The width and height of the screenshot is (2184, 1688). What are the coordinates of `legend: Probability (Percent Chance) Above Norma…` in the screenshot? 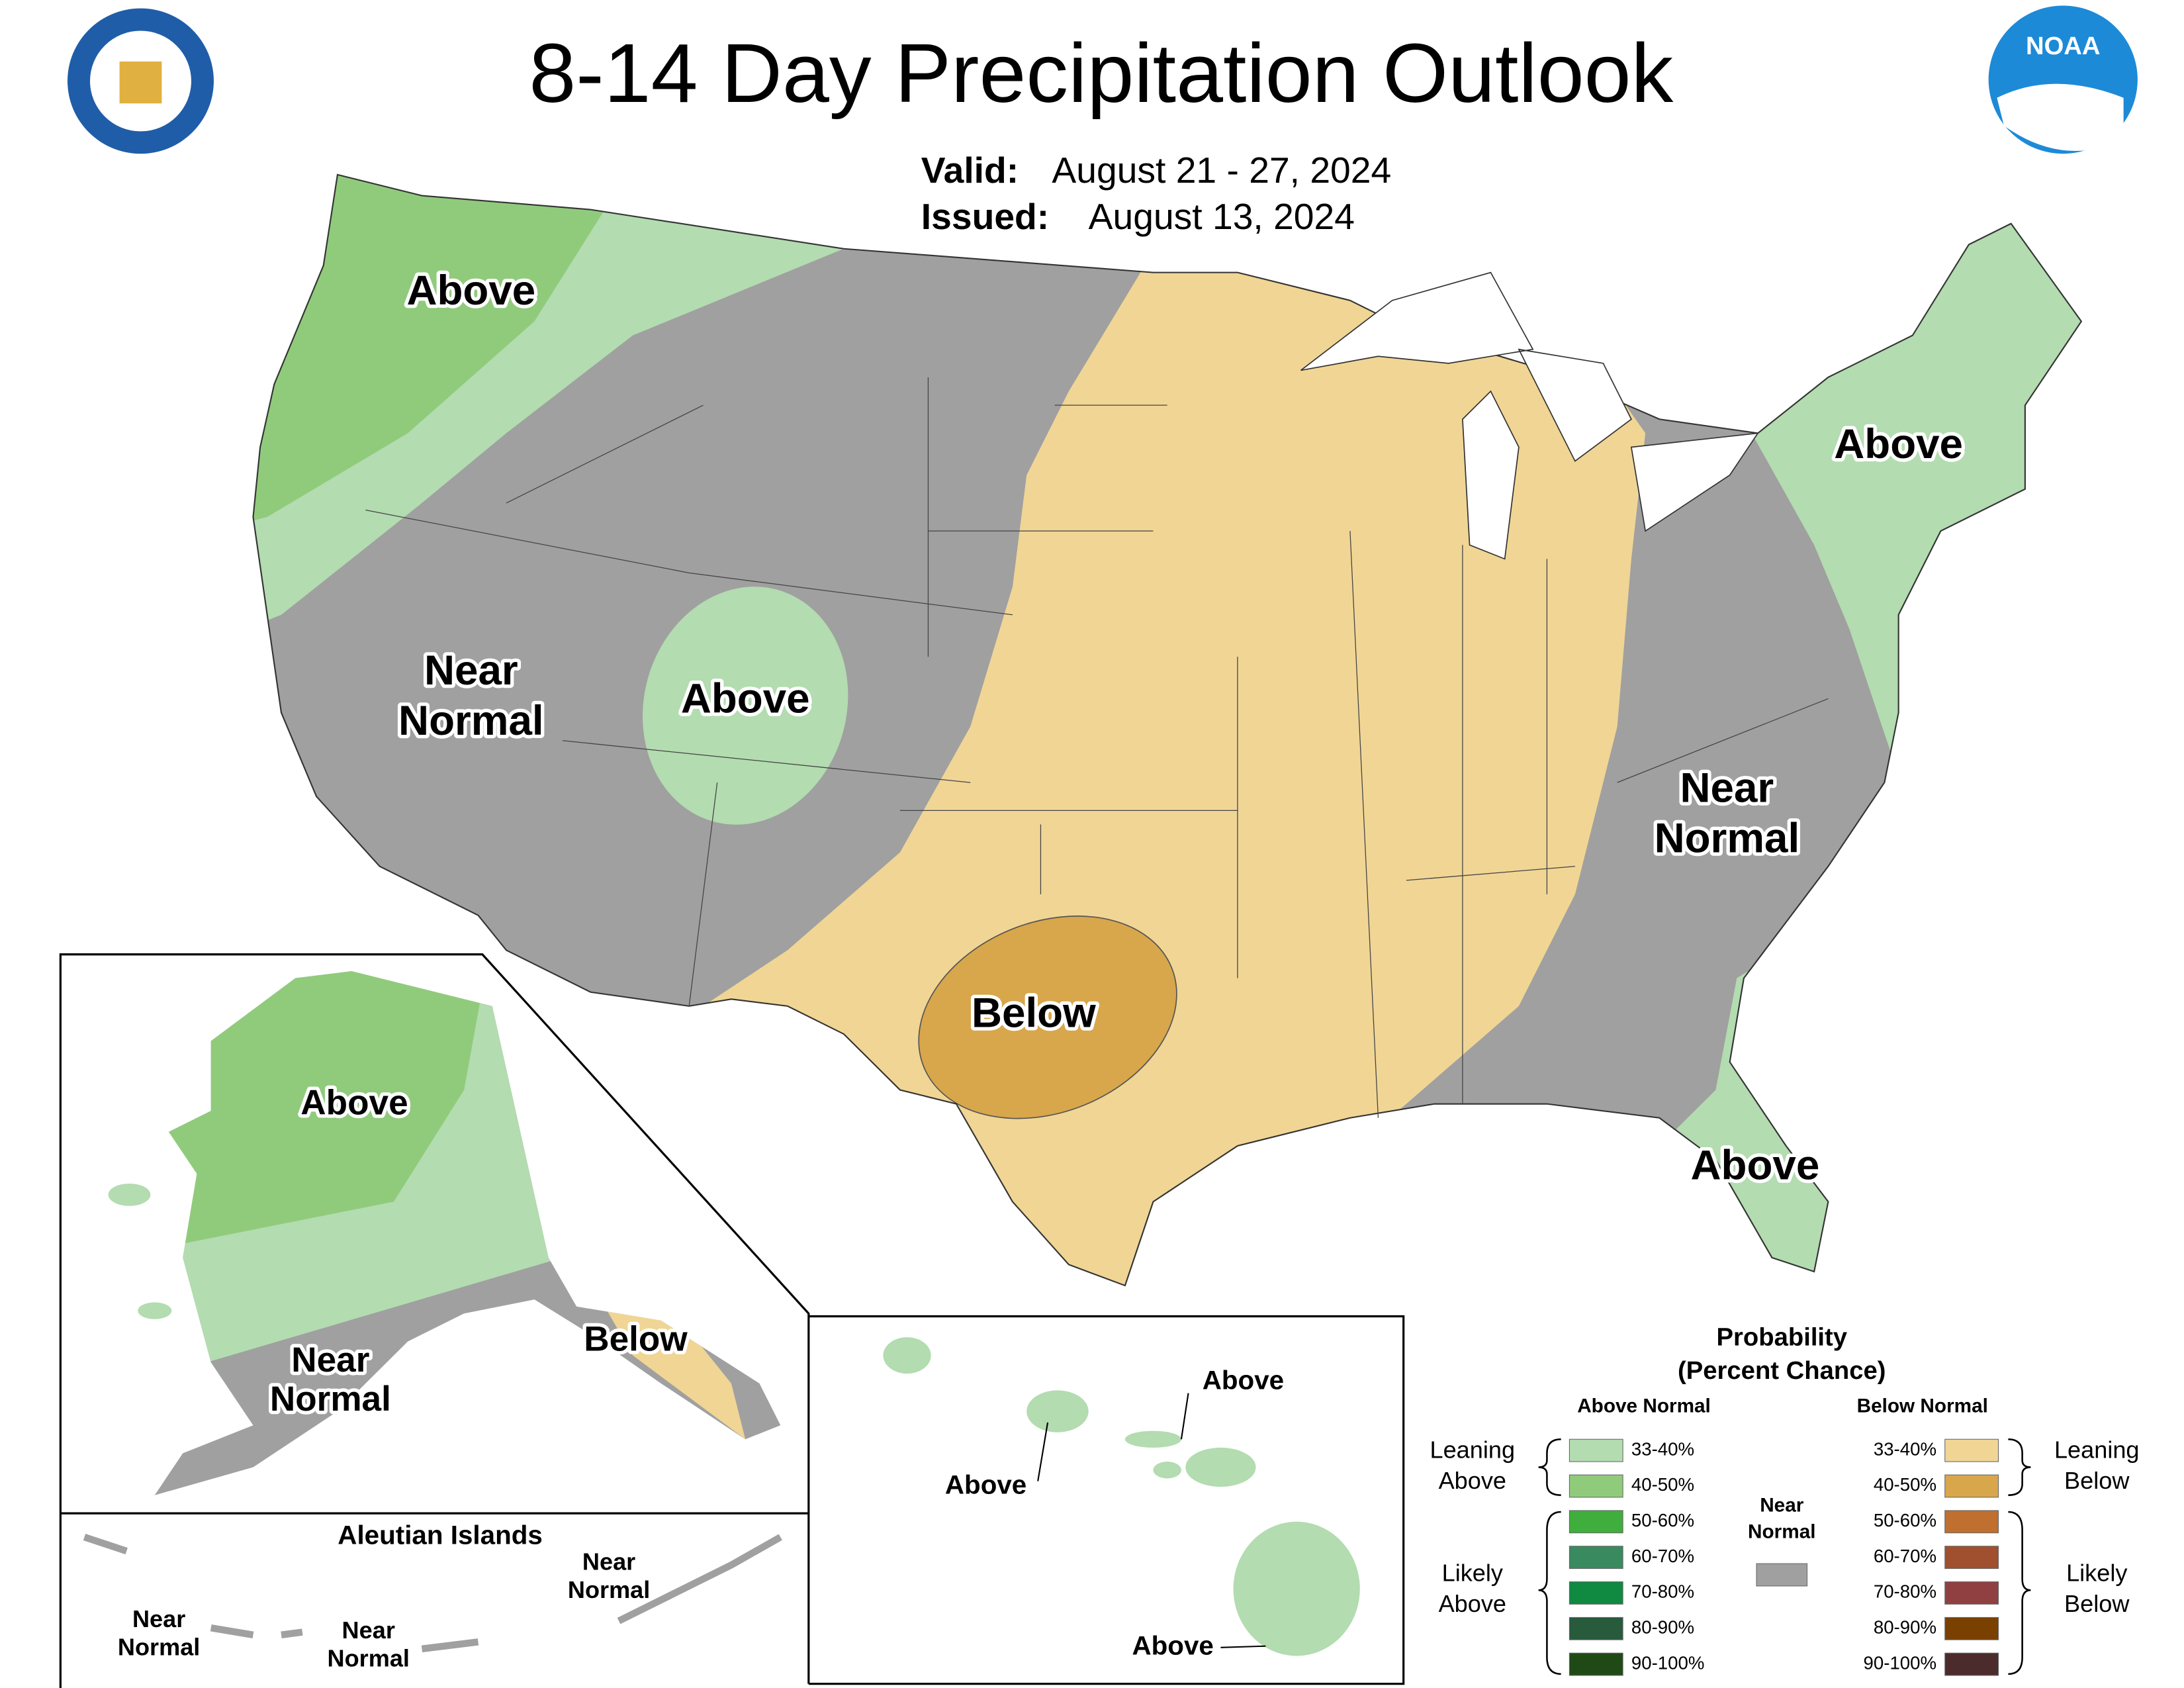 It's located at (1784, 1499).